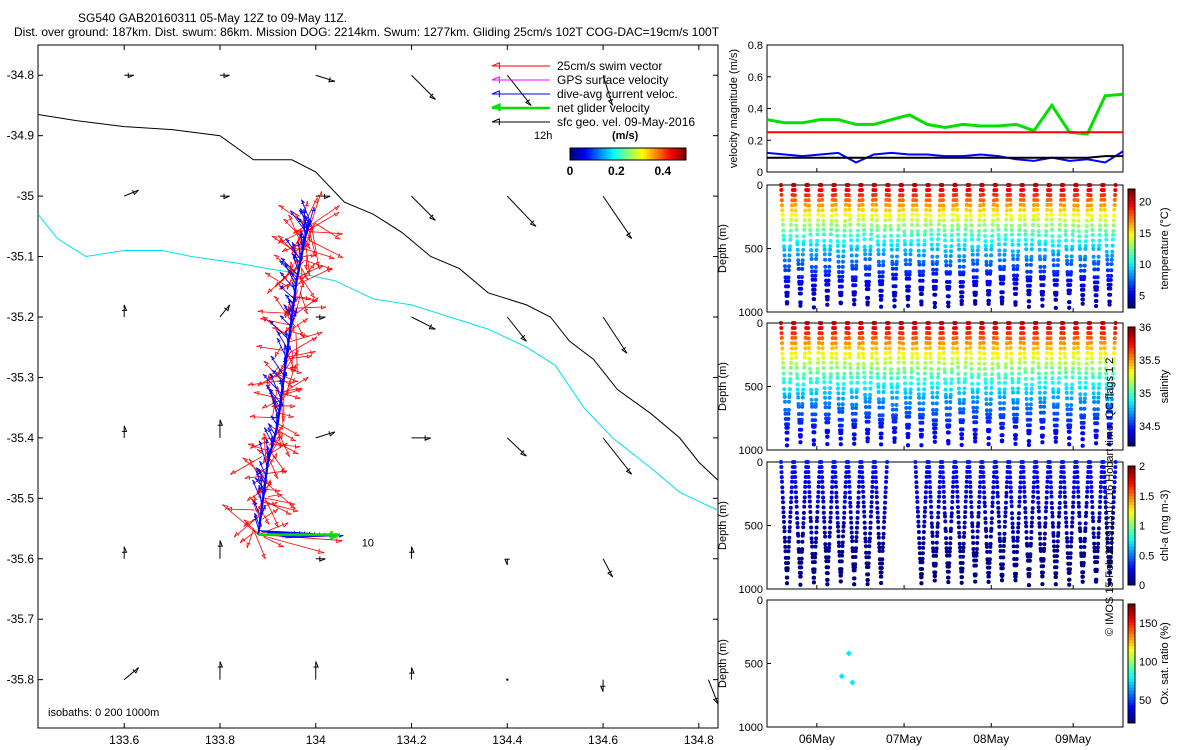 This screenshot has width=1200, height=750. What do you see at coordinates (1131, 626) in the screenshot?
I see `oxygen-colorbar-cell` at bounding box center [1131, 626].